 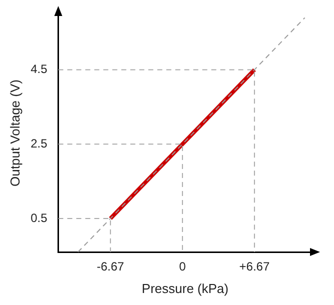 I want to click on x-tick-label: 0, so click(x=182, y=267).